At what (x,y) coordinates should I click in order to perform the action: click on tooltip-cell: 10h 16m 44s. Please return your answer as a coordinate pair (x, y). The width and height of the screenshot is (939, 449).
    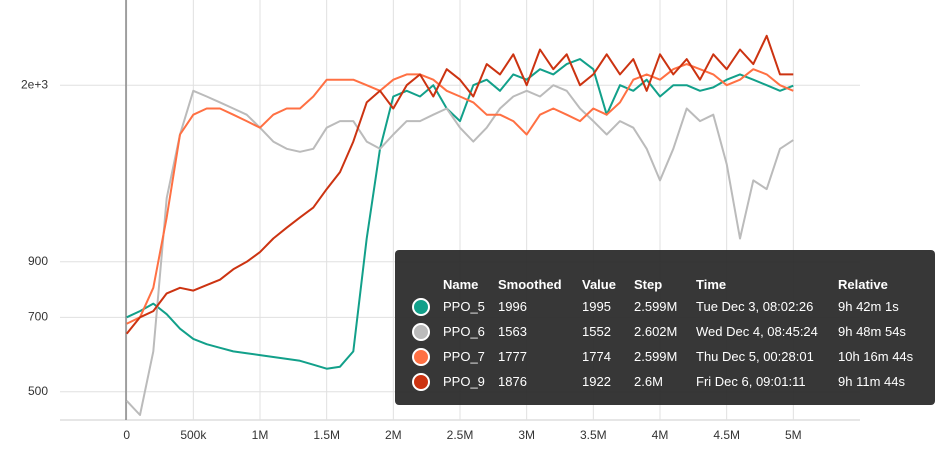
    Looking at the image, I should click on (876, 356).